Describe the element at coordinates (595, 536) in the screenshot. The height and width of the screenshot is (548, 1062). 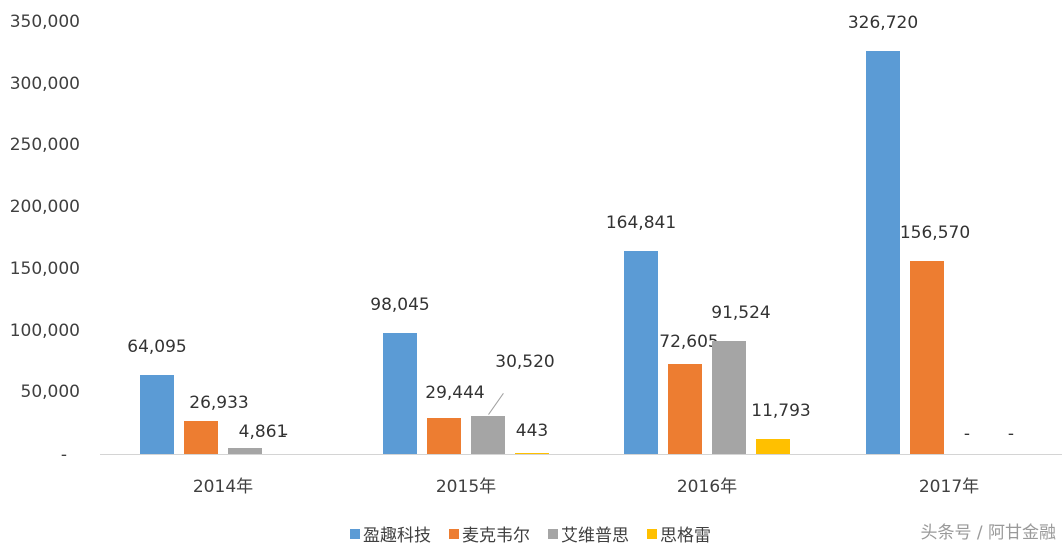
I see `legend-label: 艾维普思` at that location.